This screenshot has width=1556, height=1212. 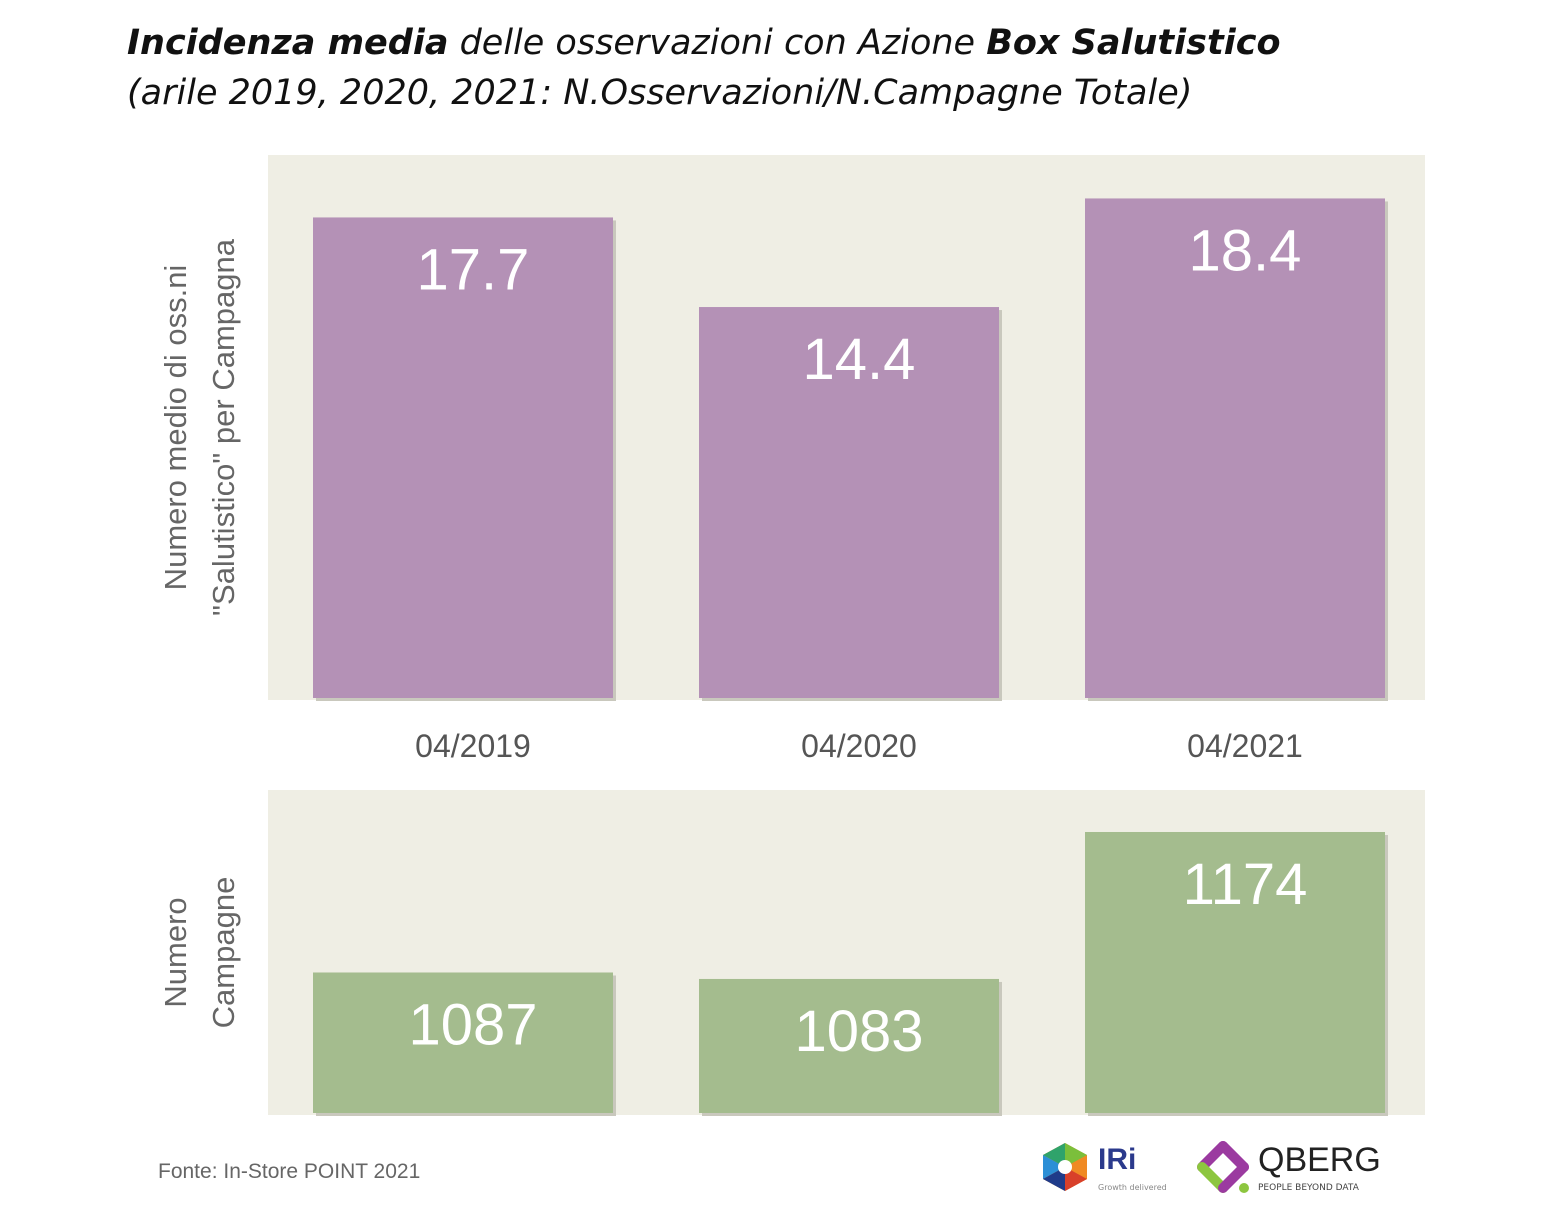 I want to click on qberg-tagline: PEOPLE BEYOND DATA, so click(x=1308, y=1188).